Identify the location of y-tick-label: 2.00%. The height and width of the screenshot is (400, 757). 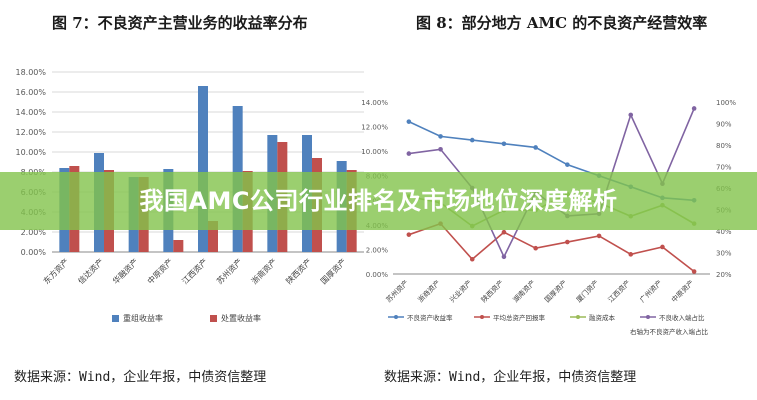
(34, 232).